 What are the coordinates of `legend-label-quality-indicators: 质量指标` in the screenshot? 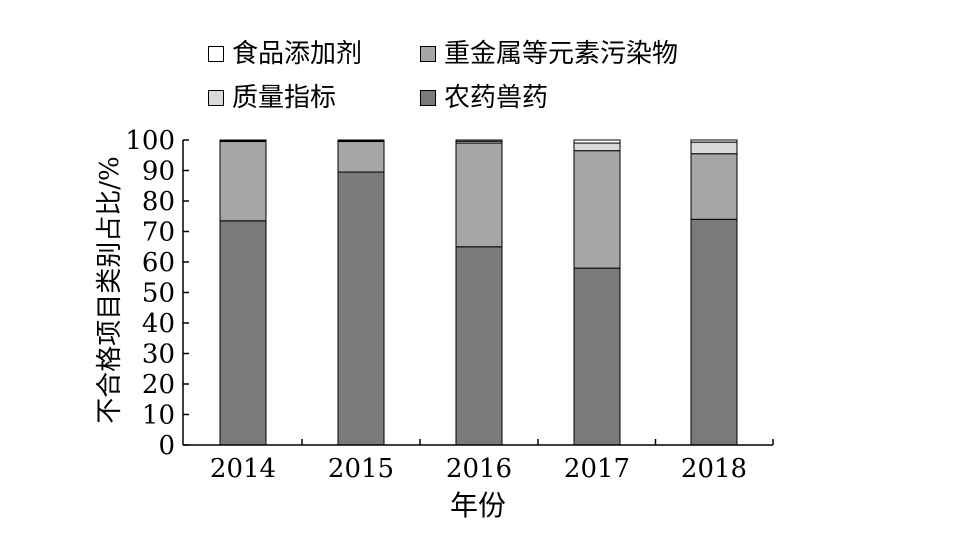 It's located at (284, 98).